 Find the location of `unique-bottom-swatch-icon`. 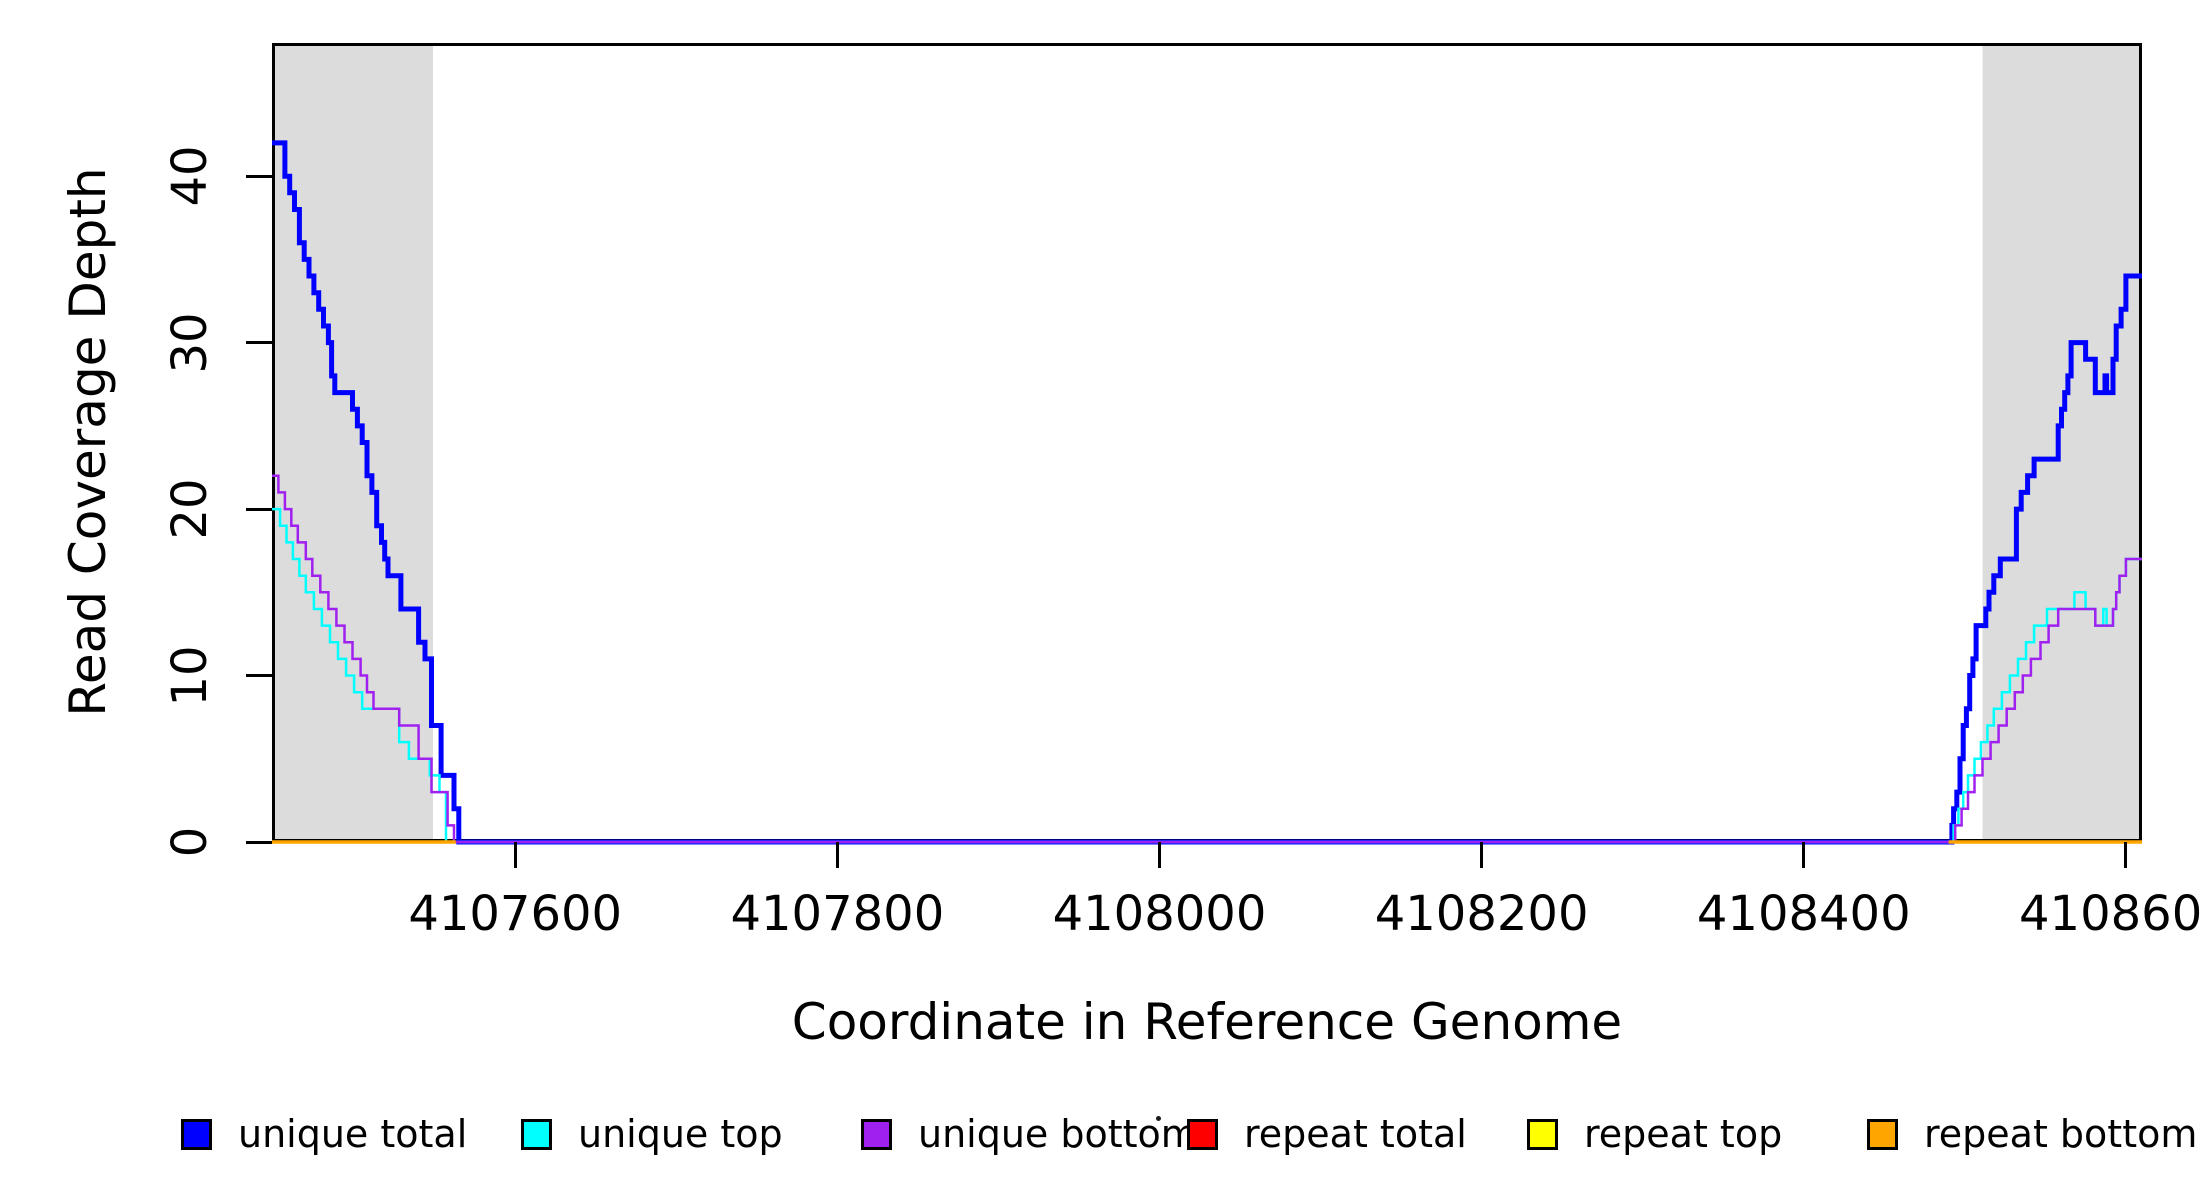

unique-bottom-swatch-icon is located at coordinates (876, 1134).